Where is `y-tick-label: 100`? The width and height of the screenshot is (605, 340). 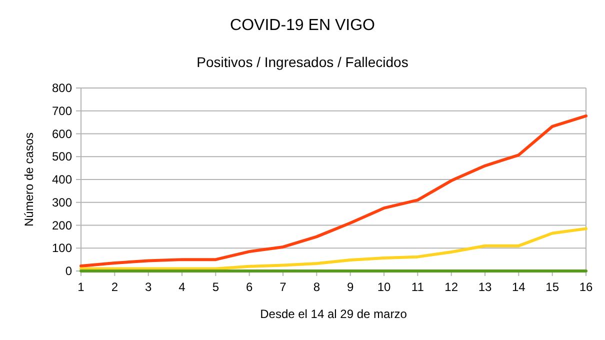 y-tick-label: 100 is located at coordinates (62, 248).